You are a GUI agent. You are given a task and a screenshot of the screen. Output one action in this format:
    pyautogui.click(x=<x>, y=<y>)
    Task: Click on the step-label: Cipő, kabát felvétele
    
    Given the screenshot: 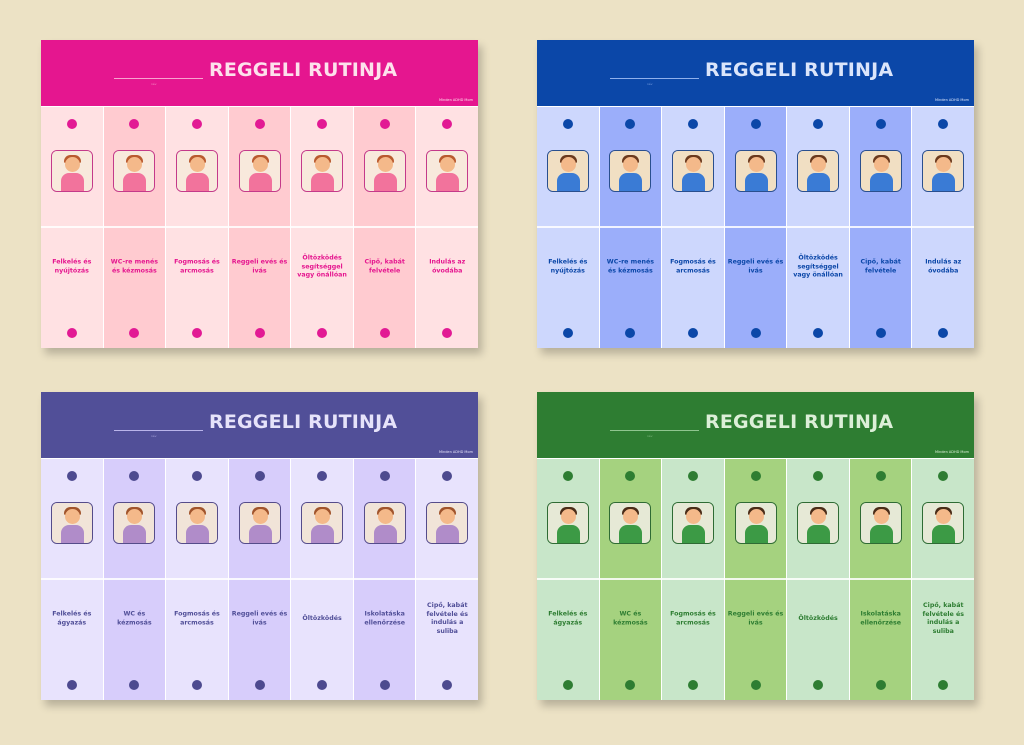 What is the action you would take?
    pyautogui.click(x=384, y=266)
    